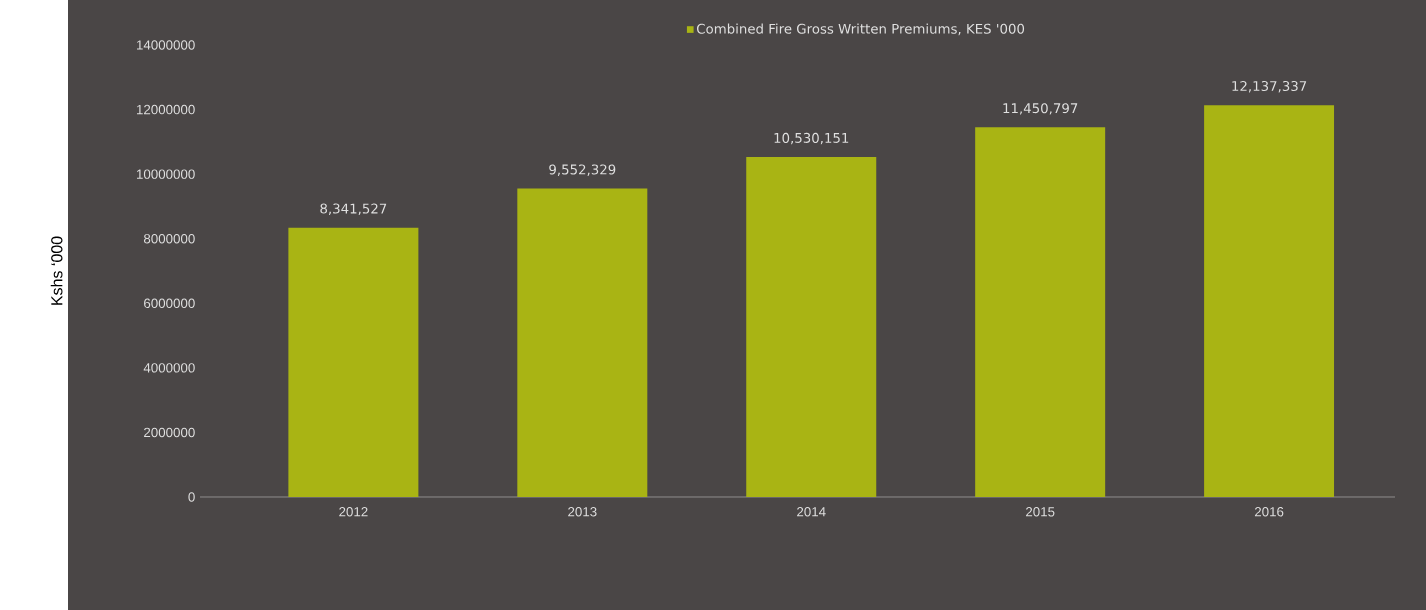  Describe the element at coordinates (165, 174) in the screenshot. I see `y-tick-label: 10000000` at that location.